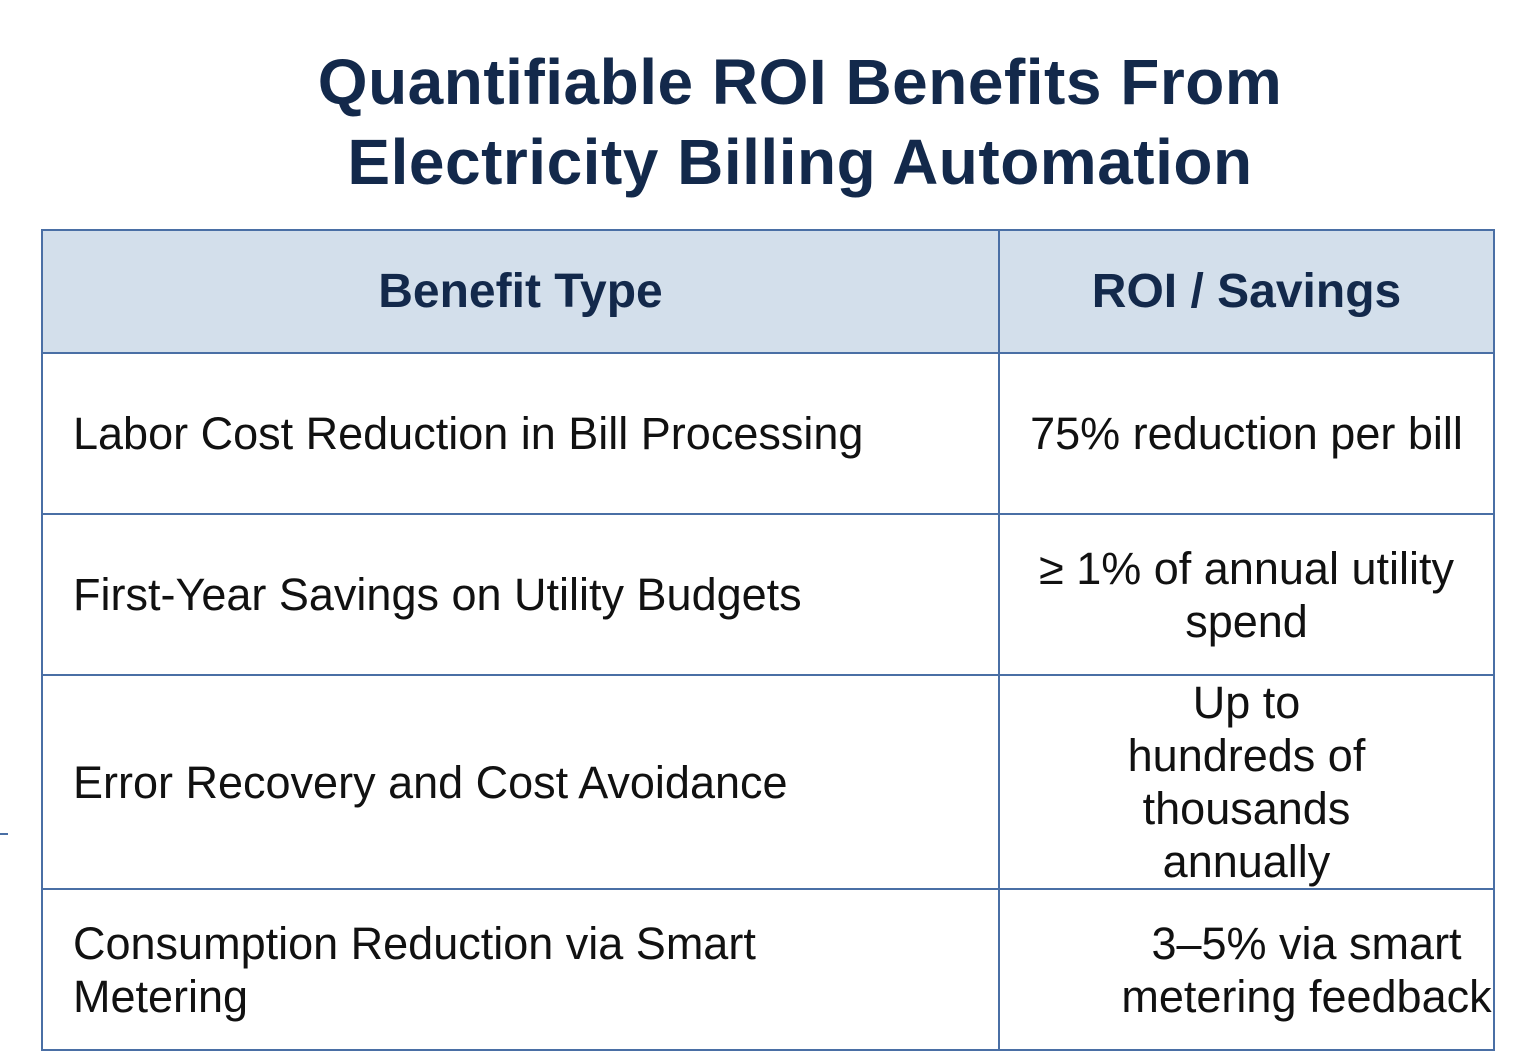  What do you see at coordinates (800, 82) in the screenshot?
I see `title-line-1: Quantifiable ROI Benefits From` at bounding box center [800, 82].